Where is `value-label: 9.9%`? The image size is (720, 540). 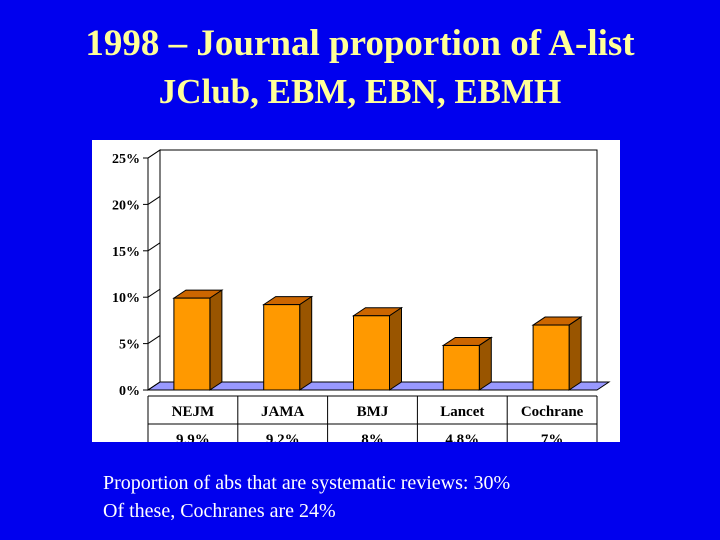 value-label: 9.9% is located at coordinates (193, 437).